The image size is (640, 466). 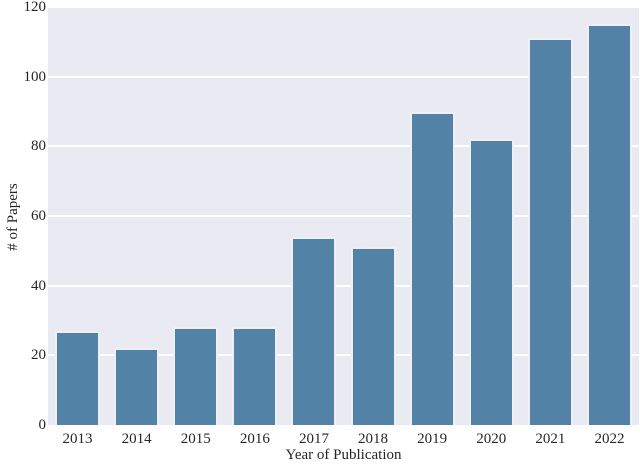 I want to click on x-tick-label-2020: 2020, so click(x=491, y=439).